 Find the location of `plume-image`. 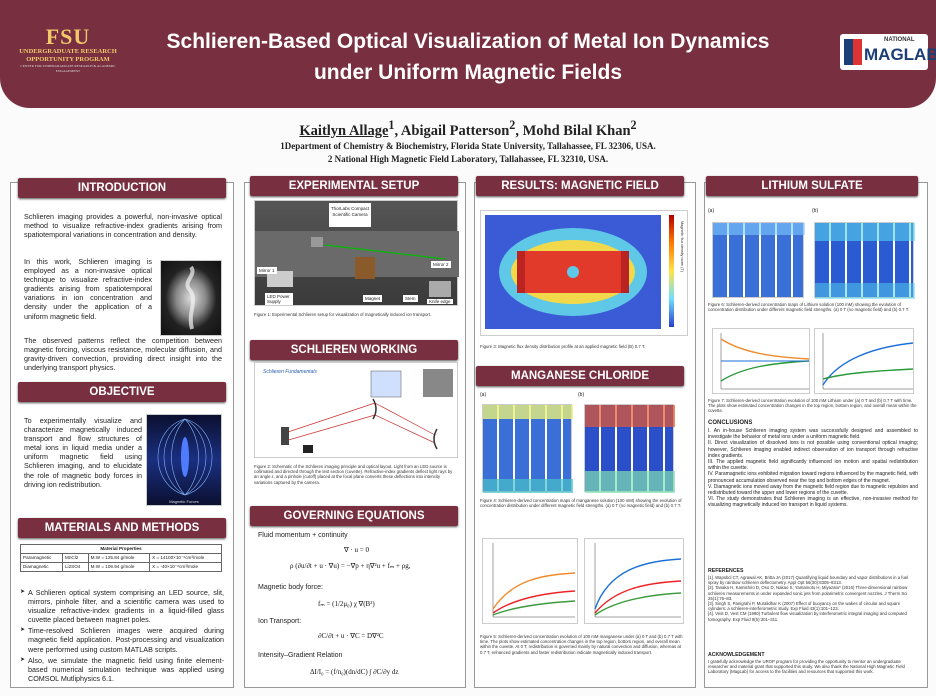

plume-image is located at coordinates (190, 297).